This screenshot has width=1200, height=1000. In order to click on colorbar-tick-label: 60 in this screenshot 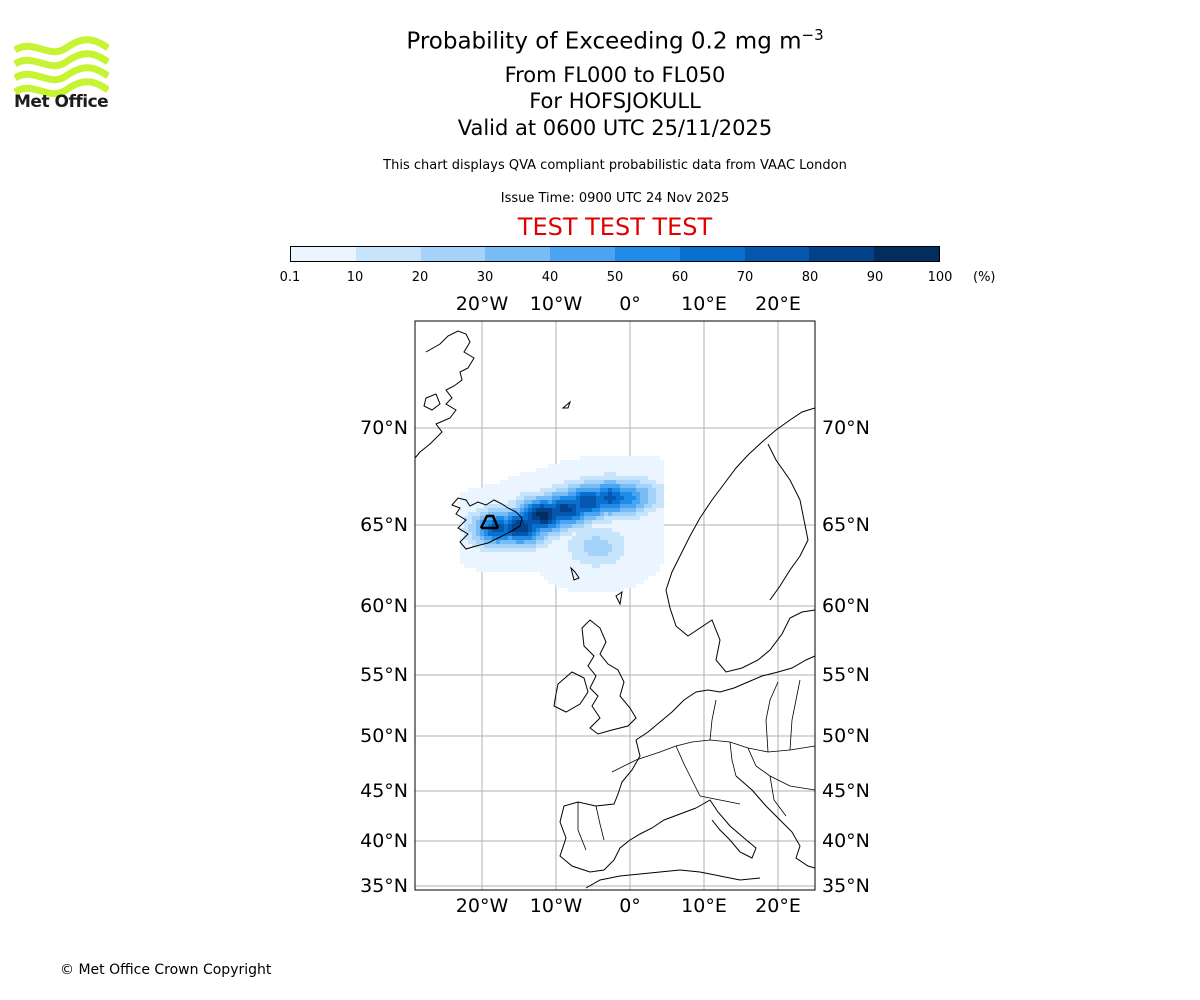, I will do `click(680, 277)`.